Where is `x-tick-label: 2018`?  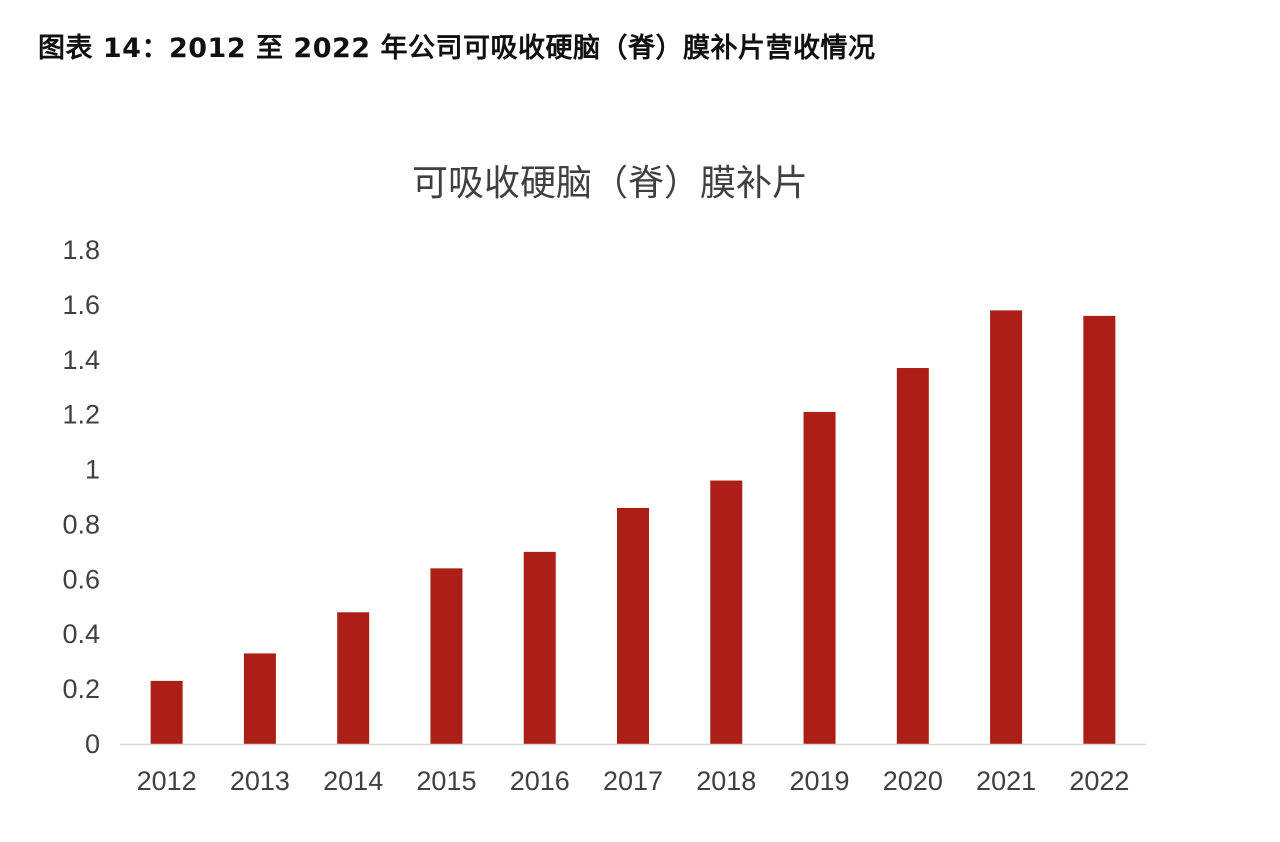 x-tick-label: 2018 is located at coordinates (726, 781).